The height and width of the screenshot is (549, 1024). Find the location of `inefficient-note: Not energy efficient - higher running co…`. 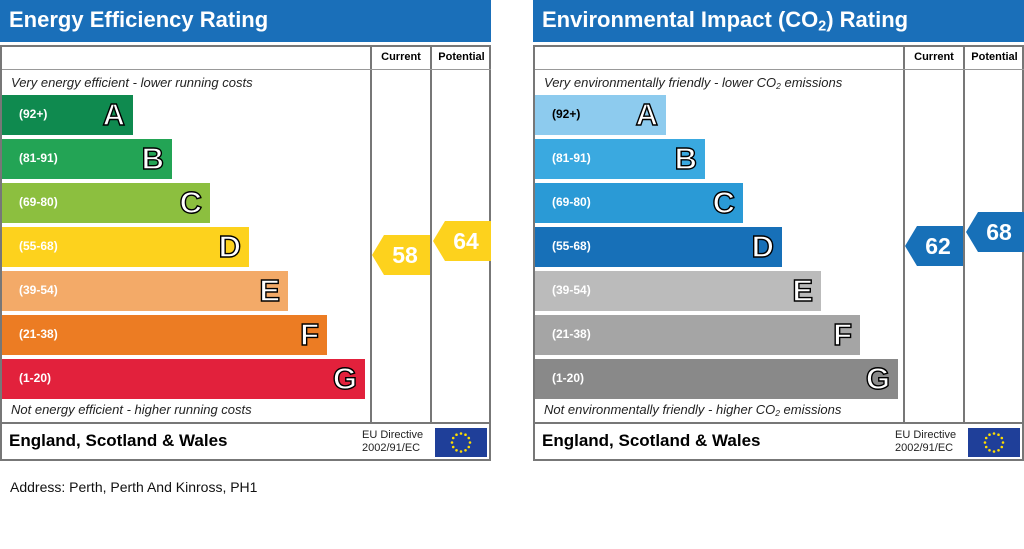

inefficient-note: Not energy efficient - higher running co… is located at coordinates (131, 409).